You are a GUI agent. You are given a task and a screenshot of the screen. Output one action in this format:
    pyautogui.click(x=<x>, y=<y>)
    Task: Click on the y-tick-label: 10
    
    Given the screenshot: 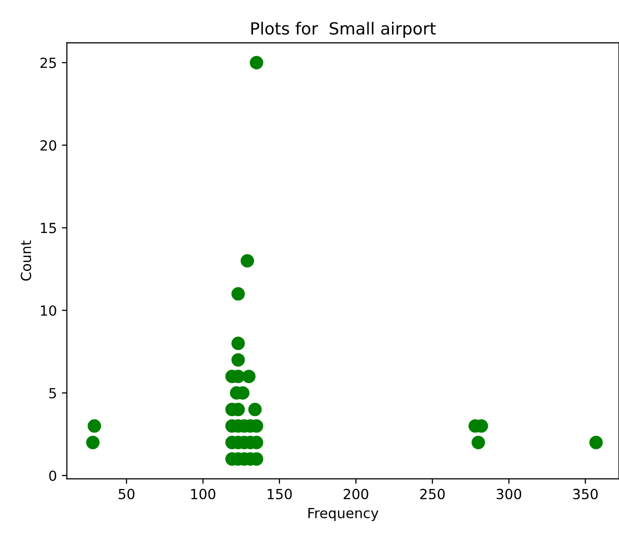 What is the action you would take?
    pyautogui.click(x=48, y=310)
    